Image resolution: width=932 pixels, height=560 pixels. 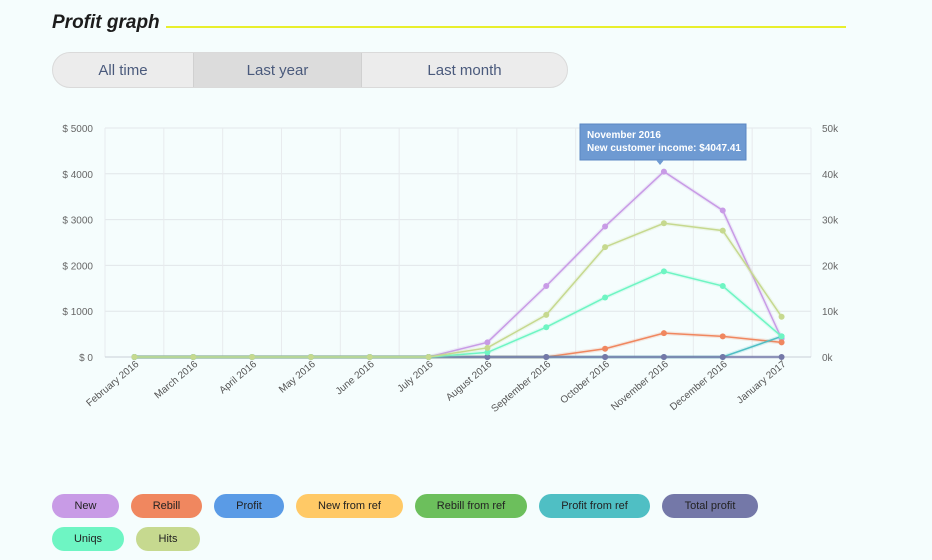 I want to click on legend-profit-from-ref-button: Profit from ref, so click(x=594, y=506).